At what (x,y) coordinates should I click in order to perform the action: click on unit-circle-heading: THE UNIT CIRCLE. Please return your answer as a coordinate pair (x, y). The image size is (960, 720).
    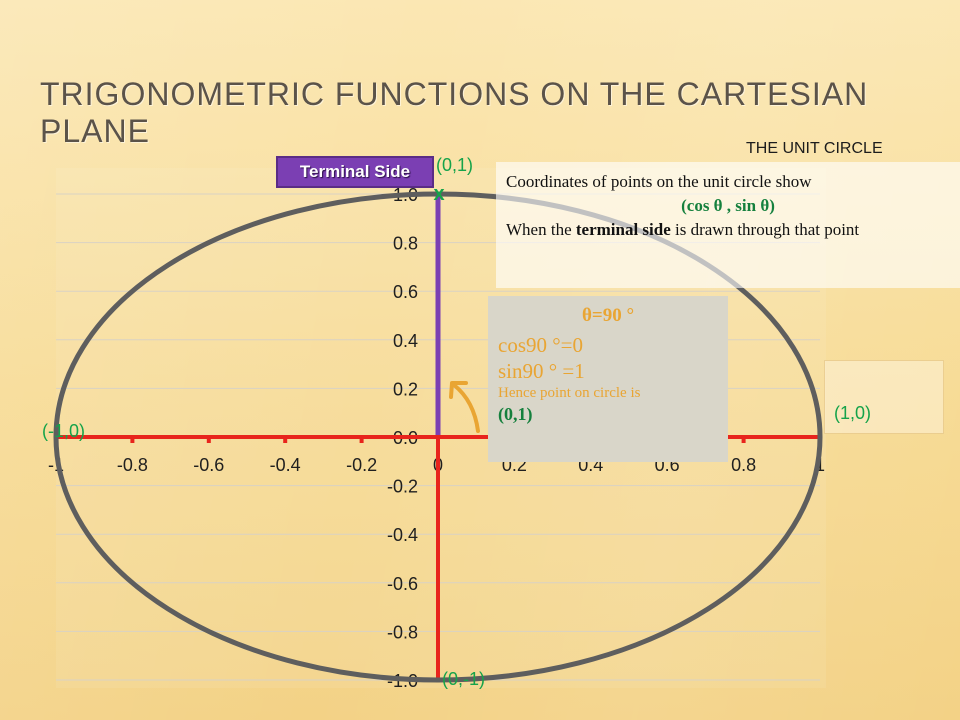
    Looking at the image, I should click on (814, 148).